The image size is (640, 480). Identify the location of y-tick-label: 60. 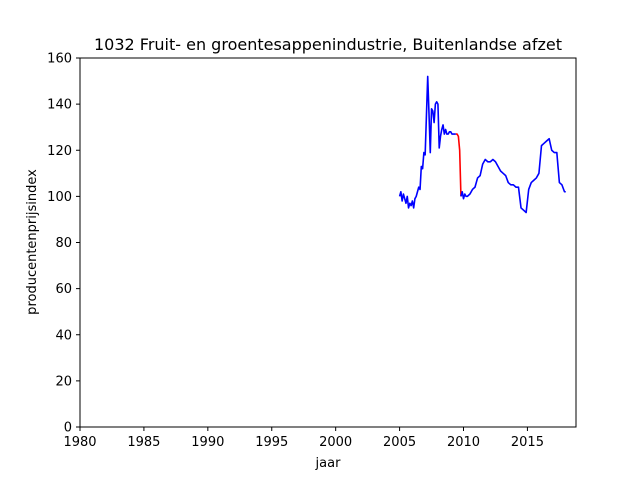
(63, 289).